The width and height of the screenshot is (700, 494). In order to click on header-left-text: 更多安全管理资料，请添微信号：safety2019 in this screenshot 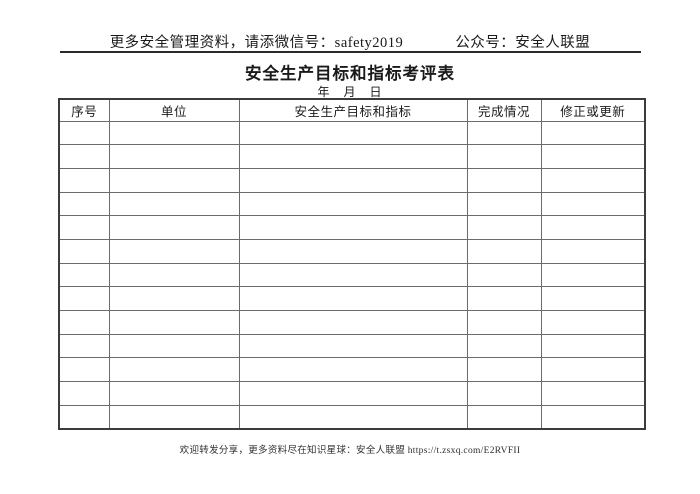, I will do `click(256, 43)`.